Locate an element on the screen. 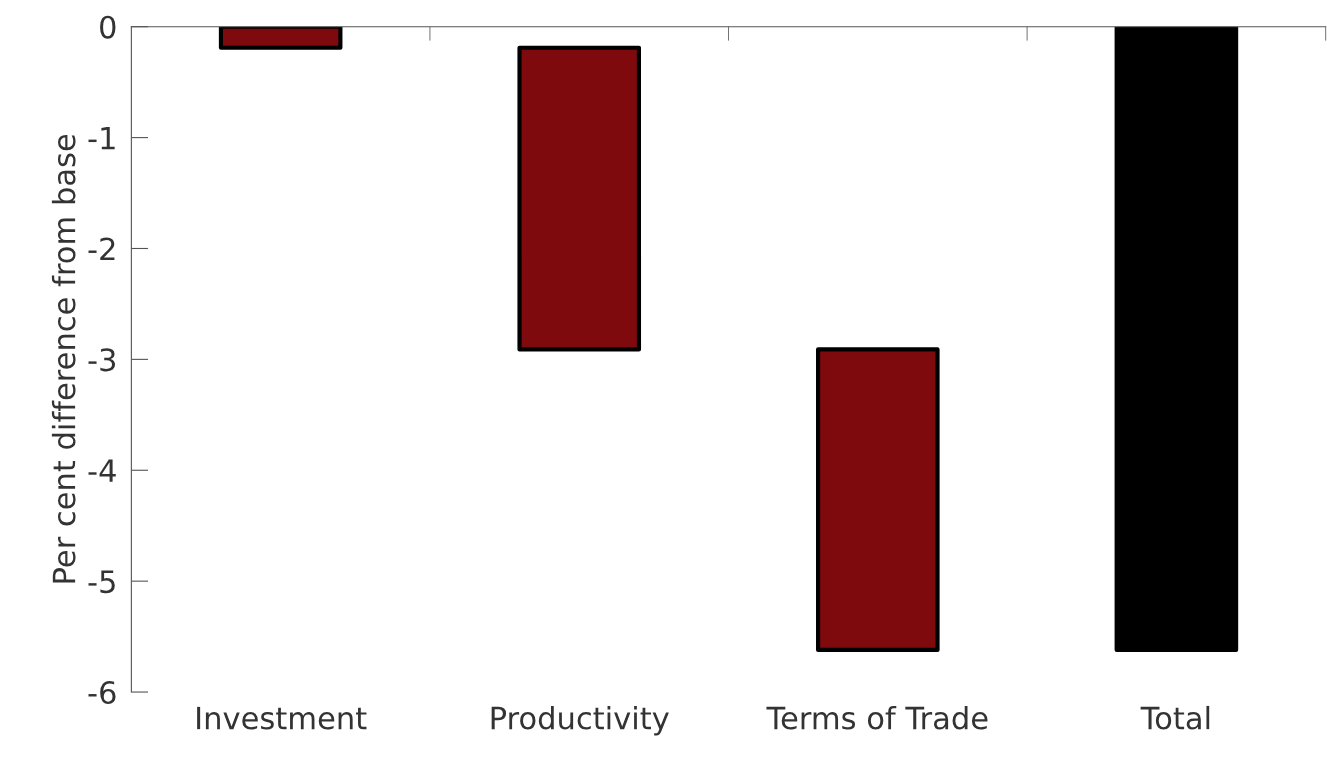 The image size is (1327, 763). x-tick-label: Total is located at coordinates (1175, 717).